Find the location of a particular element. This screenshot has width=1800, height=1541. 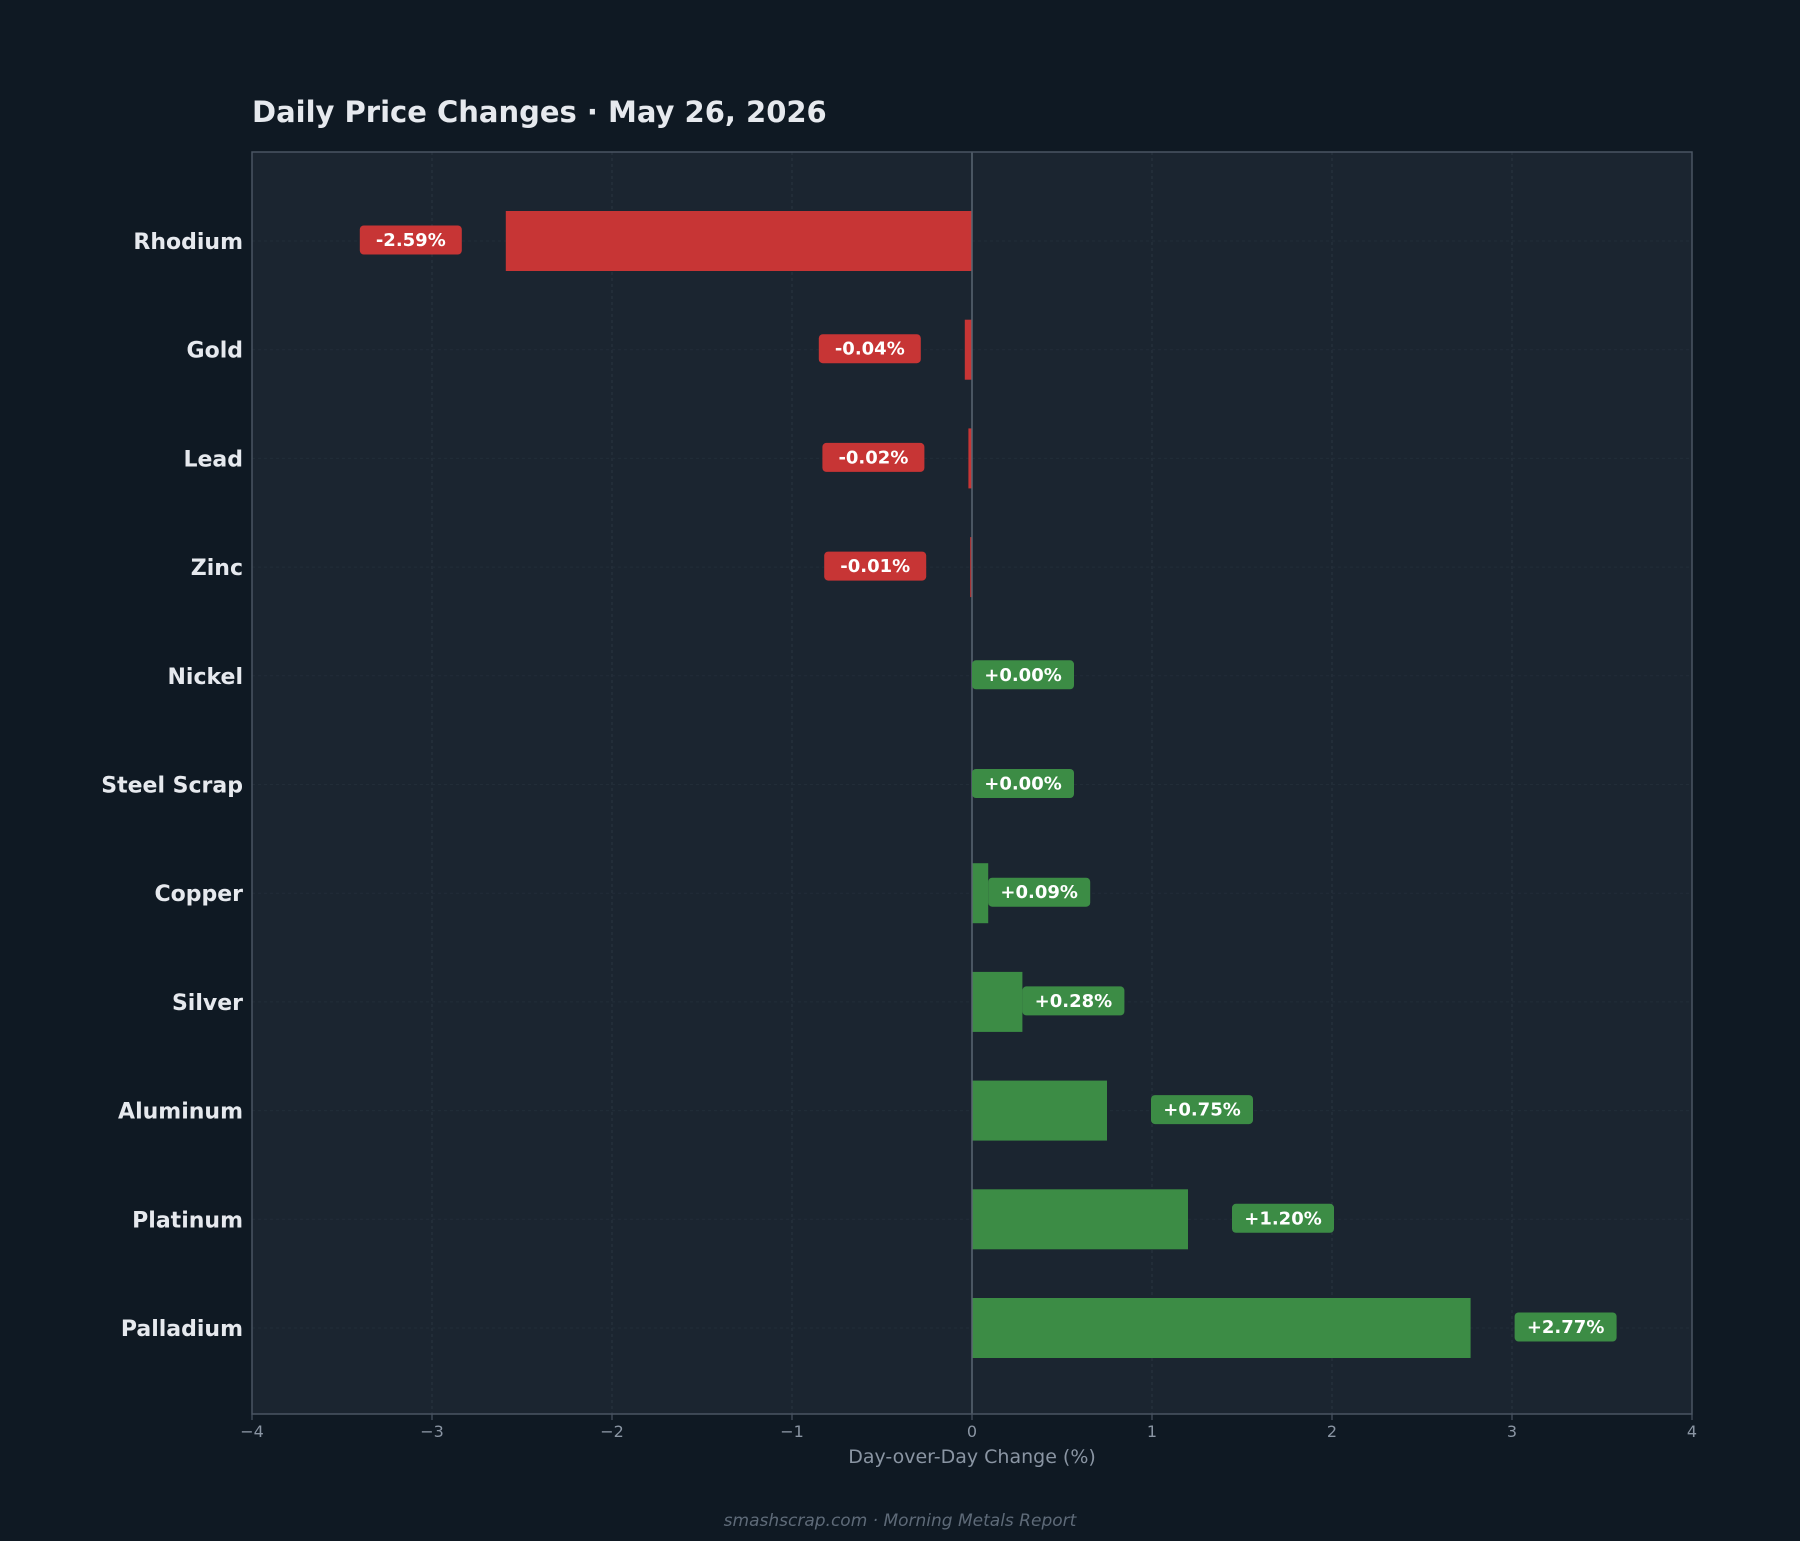

x-tick-label: 3 is located at coordinates (1512, 1431).